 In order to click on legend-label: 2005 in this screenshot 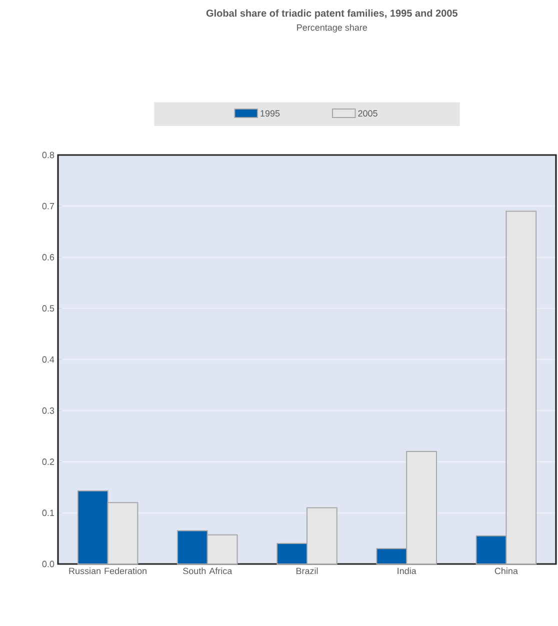, I will do `click(368, 113)`.